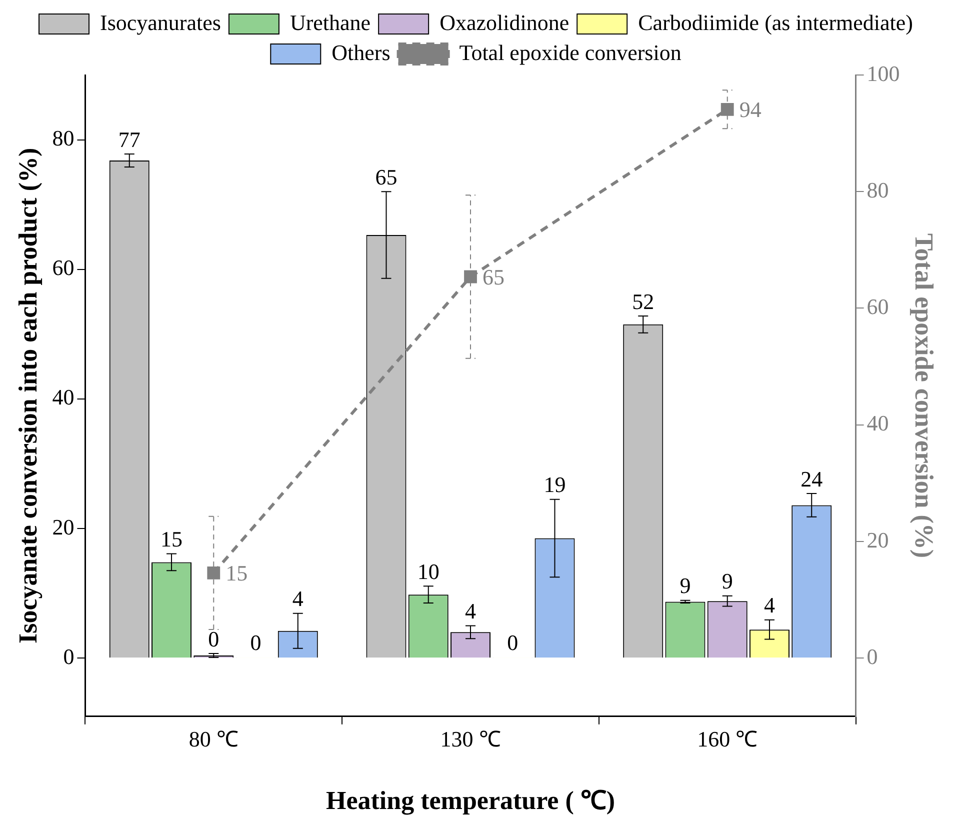  I want to click on y-tick-label: 40, so click(63, 397).